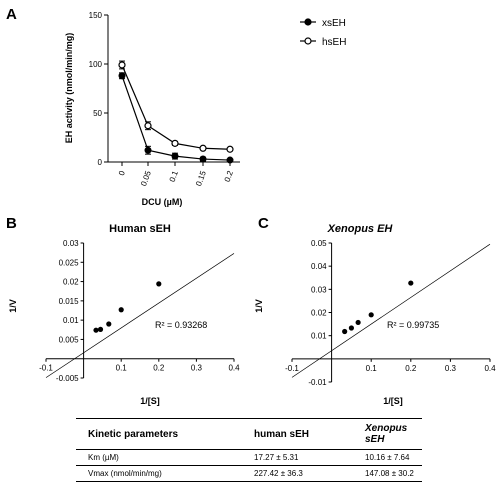 This screenshot has height=483, width=500. Describe the element at coordinates (71, 243) in the screenshot. I see `chart-b-ytick-label: 0.03` at that location.